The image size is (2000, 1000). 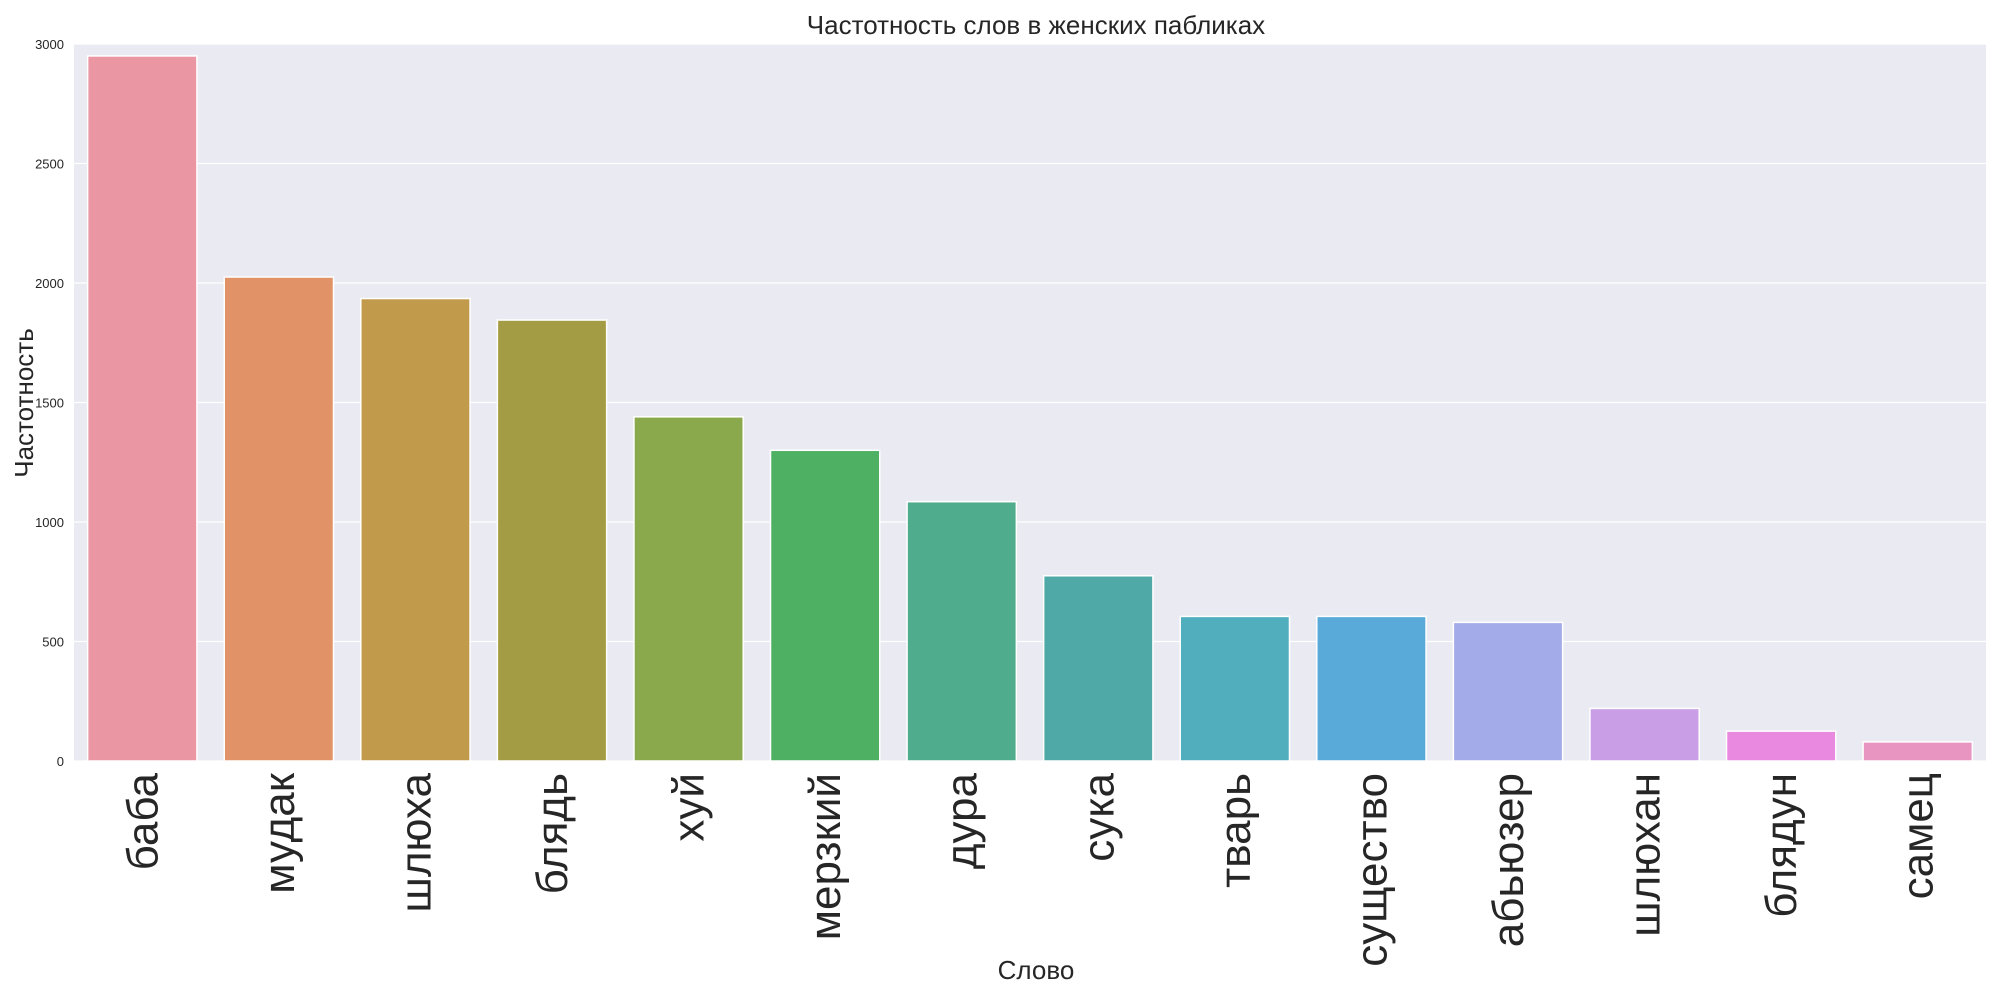 What do you see at coordinates (689, 807) in the screenshot?
I see `x-tick-label: хуй` at bounding box center [689, 807].